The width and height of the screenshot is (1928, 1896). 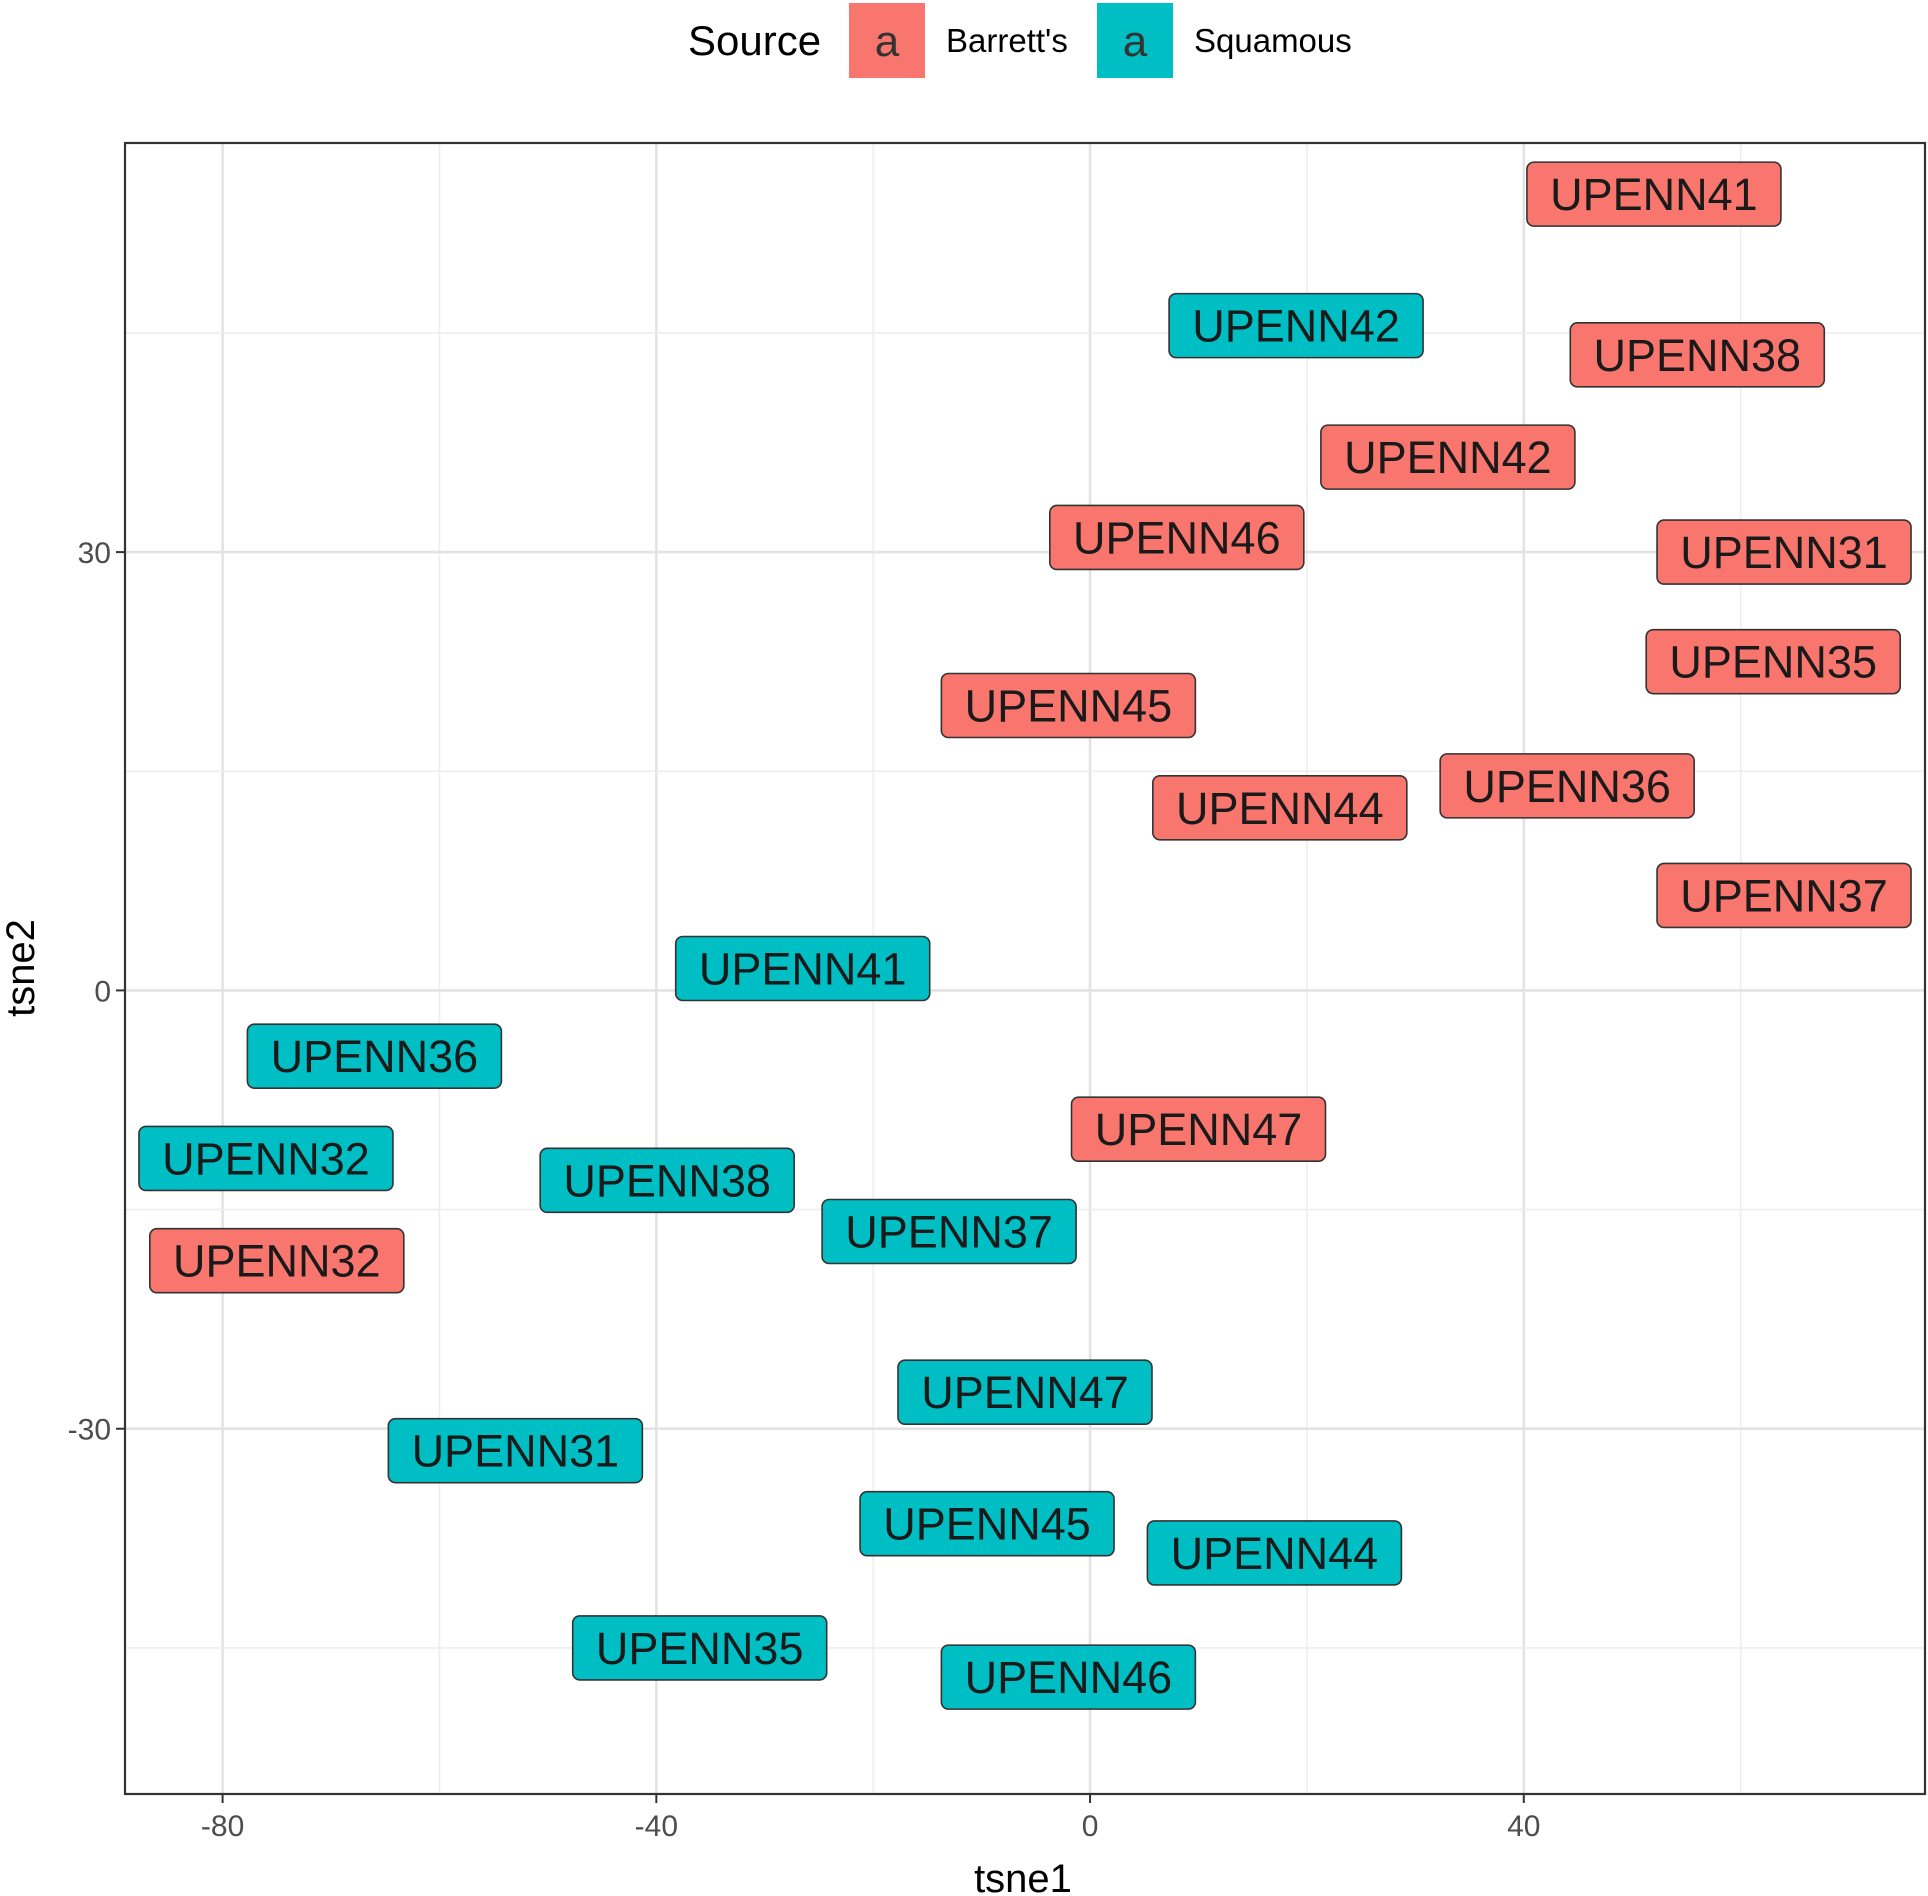 What do you see at coordinates (656, 1826) in the screenshot?
I see `x-tick-label: -40` at bounding box center [656, 1826].